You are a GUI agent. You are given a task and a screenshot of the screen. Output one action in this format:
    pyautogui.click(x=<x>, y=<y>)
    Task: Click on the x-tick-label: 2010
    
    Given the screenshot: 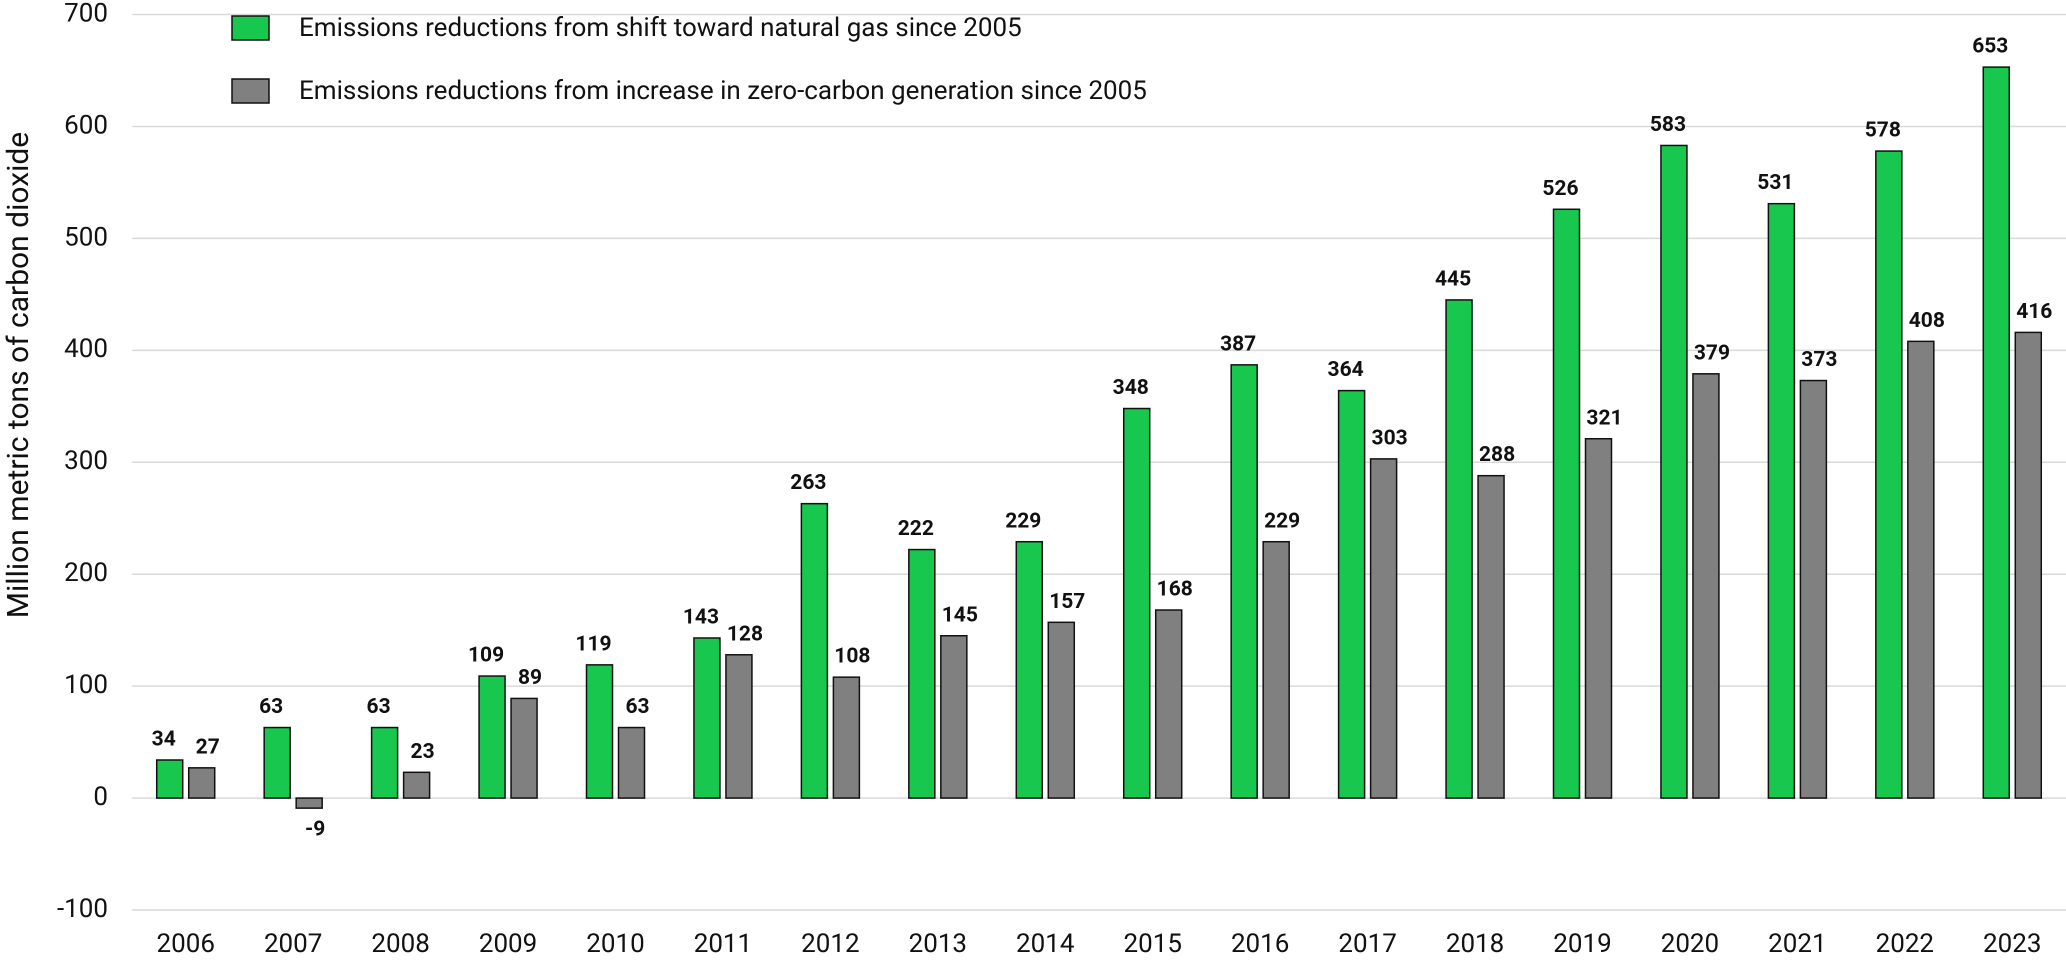 What is the action you would take?
    pyautogui.click(x=615, y=944)
    